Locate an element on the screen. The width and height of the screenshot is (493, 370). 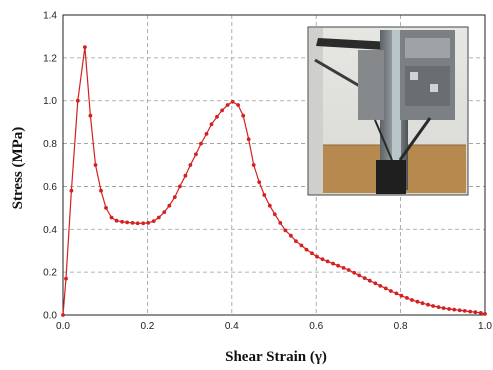
x-tick-label: 0.2 is located at coordinates (147, 326).